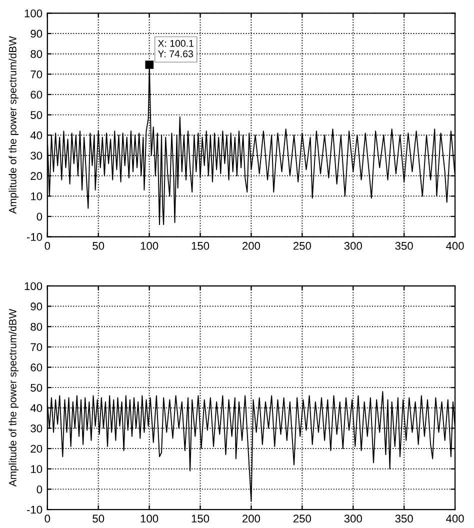 The height and width of the screenshot is (528, 474). I want to click on annotation: X: 100.1 Y: 74.63, so click(176, 49).